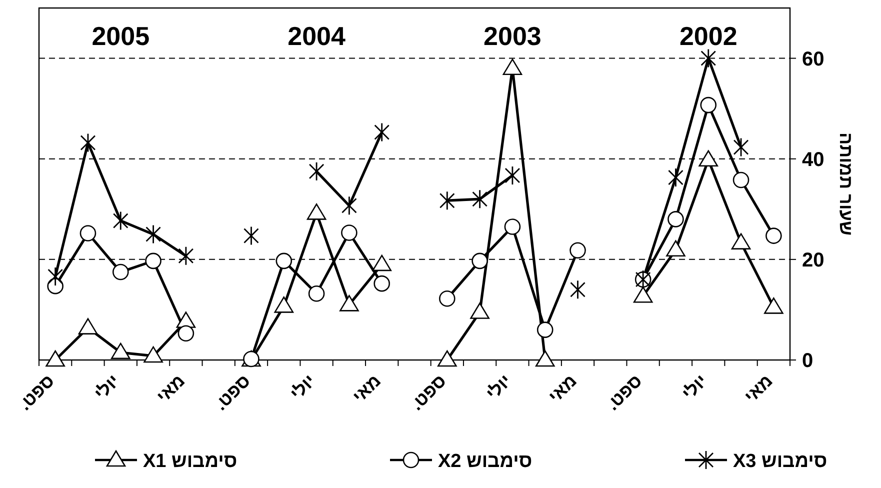  What do you see at coordinates (780, 461) in the screenshot?
I see `legend-label: סימבוש X3` at bounding box center [780, 461].